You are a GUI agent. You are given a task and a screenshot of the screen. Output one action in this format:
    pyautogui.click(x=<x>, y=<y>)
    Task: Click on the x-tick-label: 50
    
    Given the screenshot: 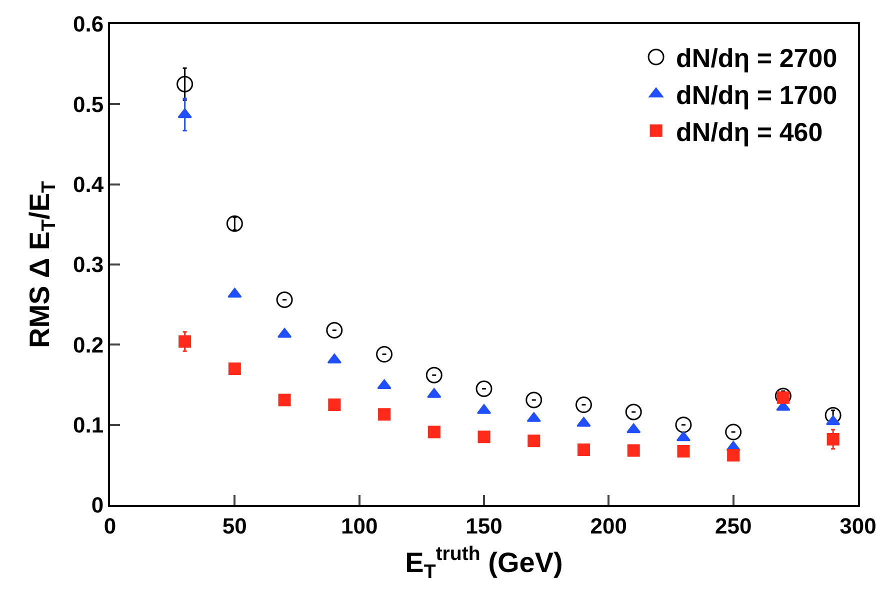 What is the action you would take?
    pyautogui.click(x=234, y=525)
    